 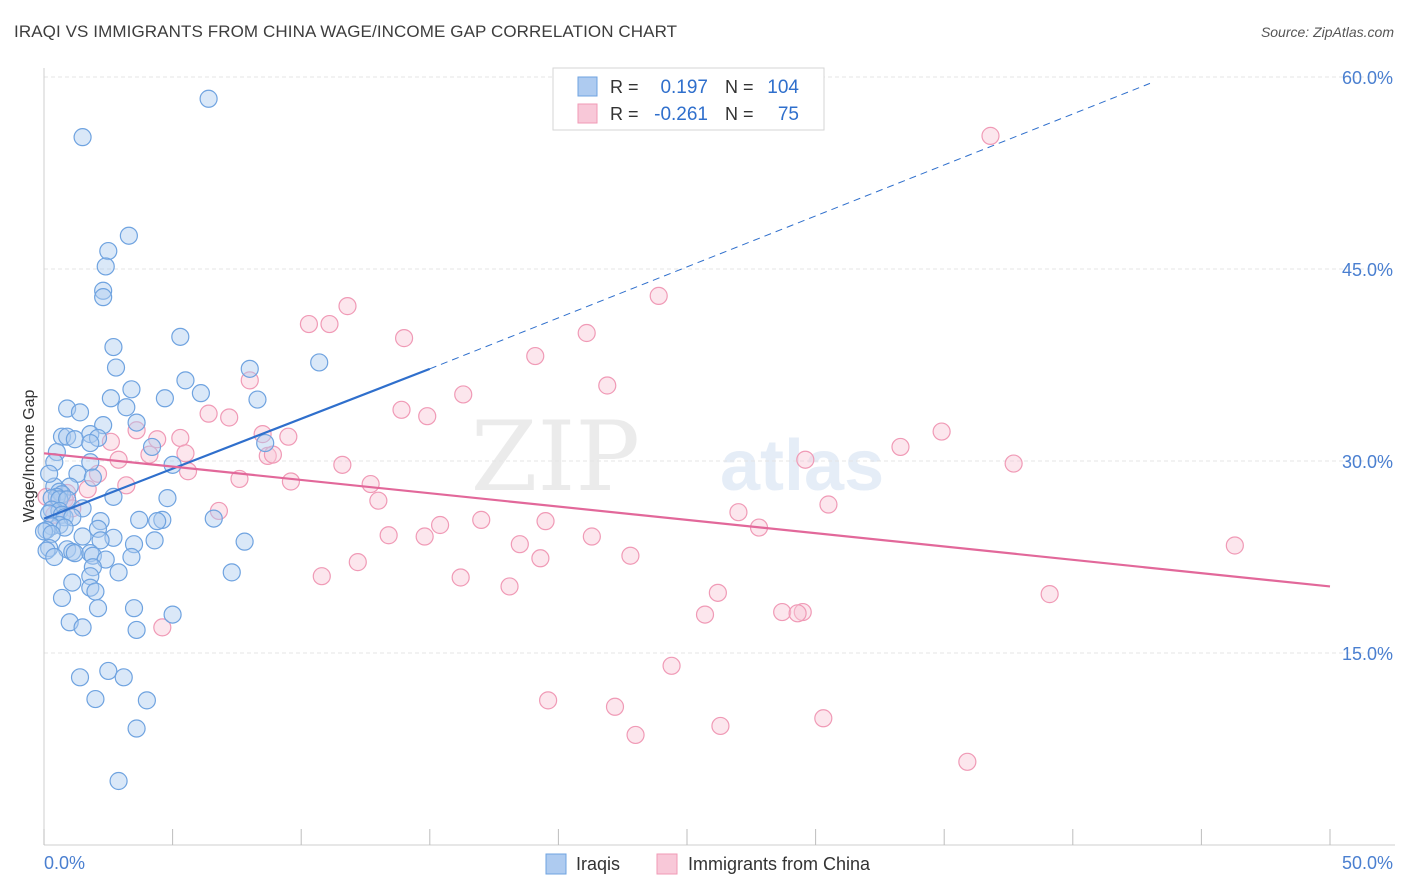 What do you see at coordinates (1327, 32) in the screenshot?
I see `source-credit: Source: ZipAtlas.com` at bounding box center [1327, 32].